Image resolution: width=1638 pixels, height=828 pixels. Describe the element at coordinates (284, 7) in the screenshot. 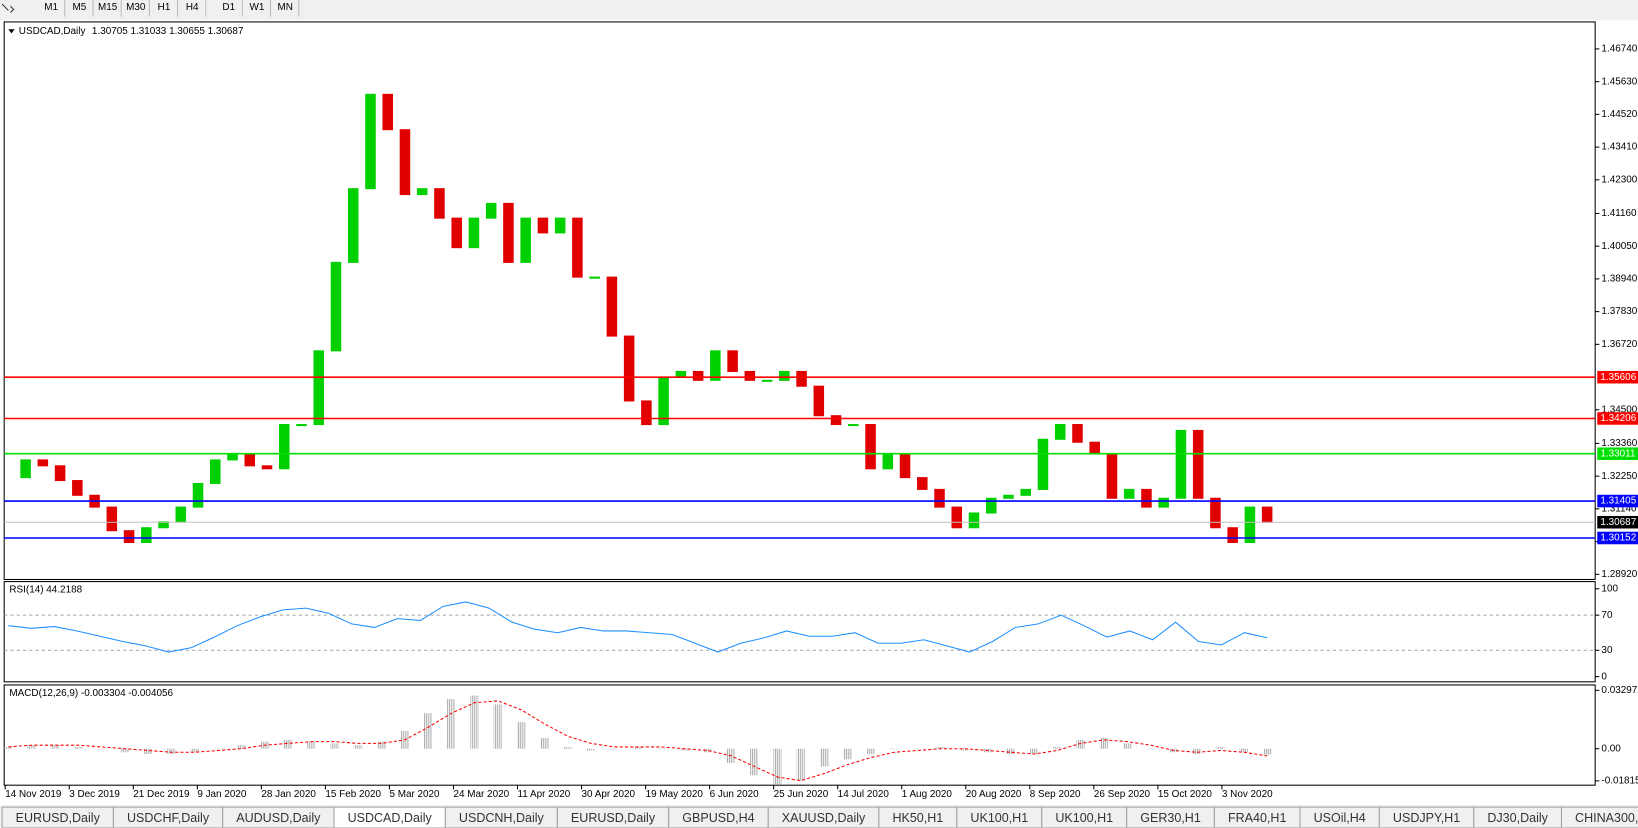

I see `timeframe-button: MN` at that location.